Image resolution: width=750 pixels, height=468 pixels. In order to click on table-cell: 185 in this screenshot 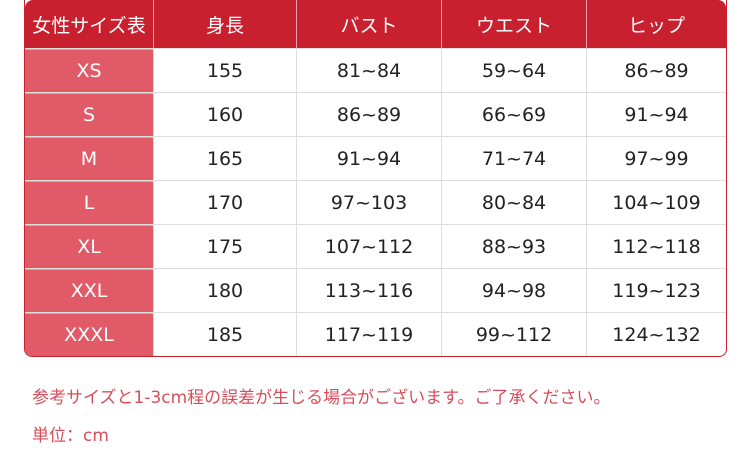, I will do `click(224, 334)`.